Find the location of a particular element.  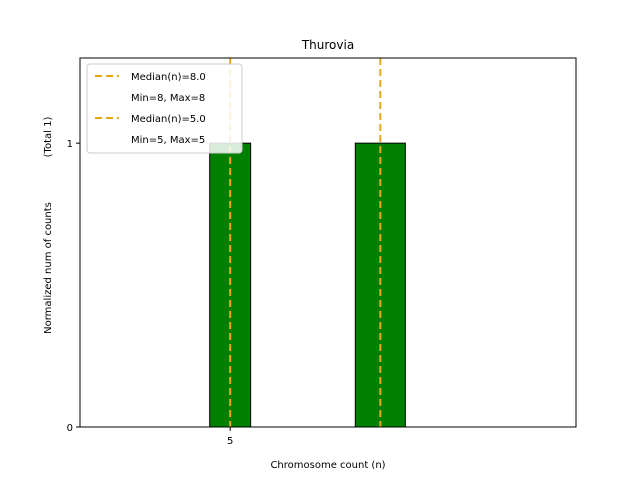

legend-median-label-1: Median(n)=5.0 is located at coordinates (168, 119).